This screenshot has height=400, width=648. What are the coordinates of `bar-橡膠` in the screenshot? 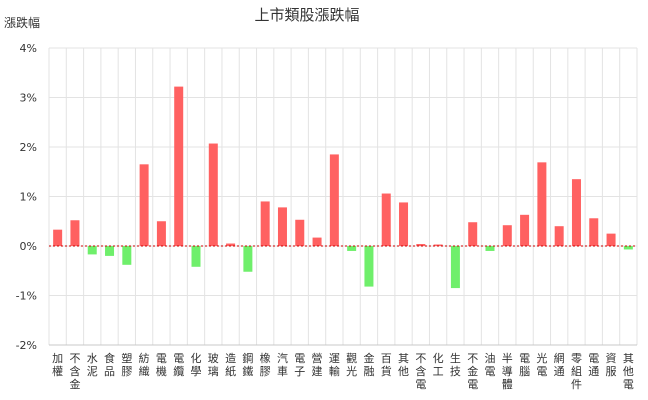 It's located at (265, 223).